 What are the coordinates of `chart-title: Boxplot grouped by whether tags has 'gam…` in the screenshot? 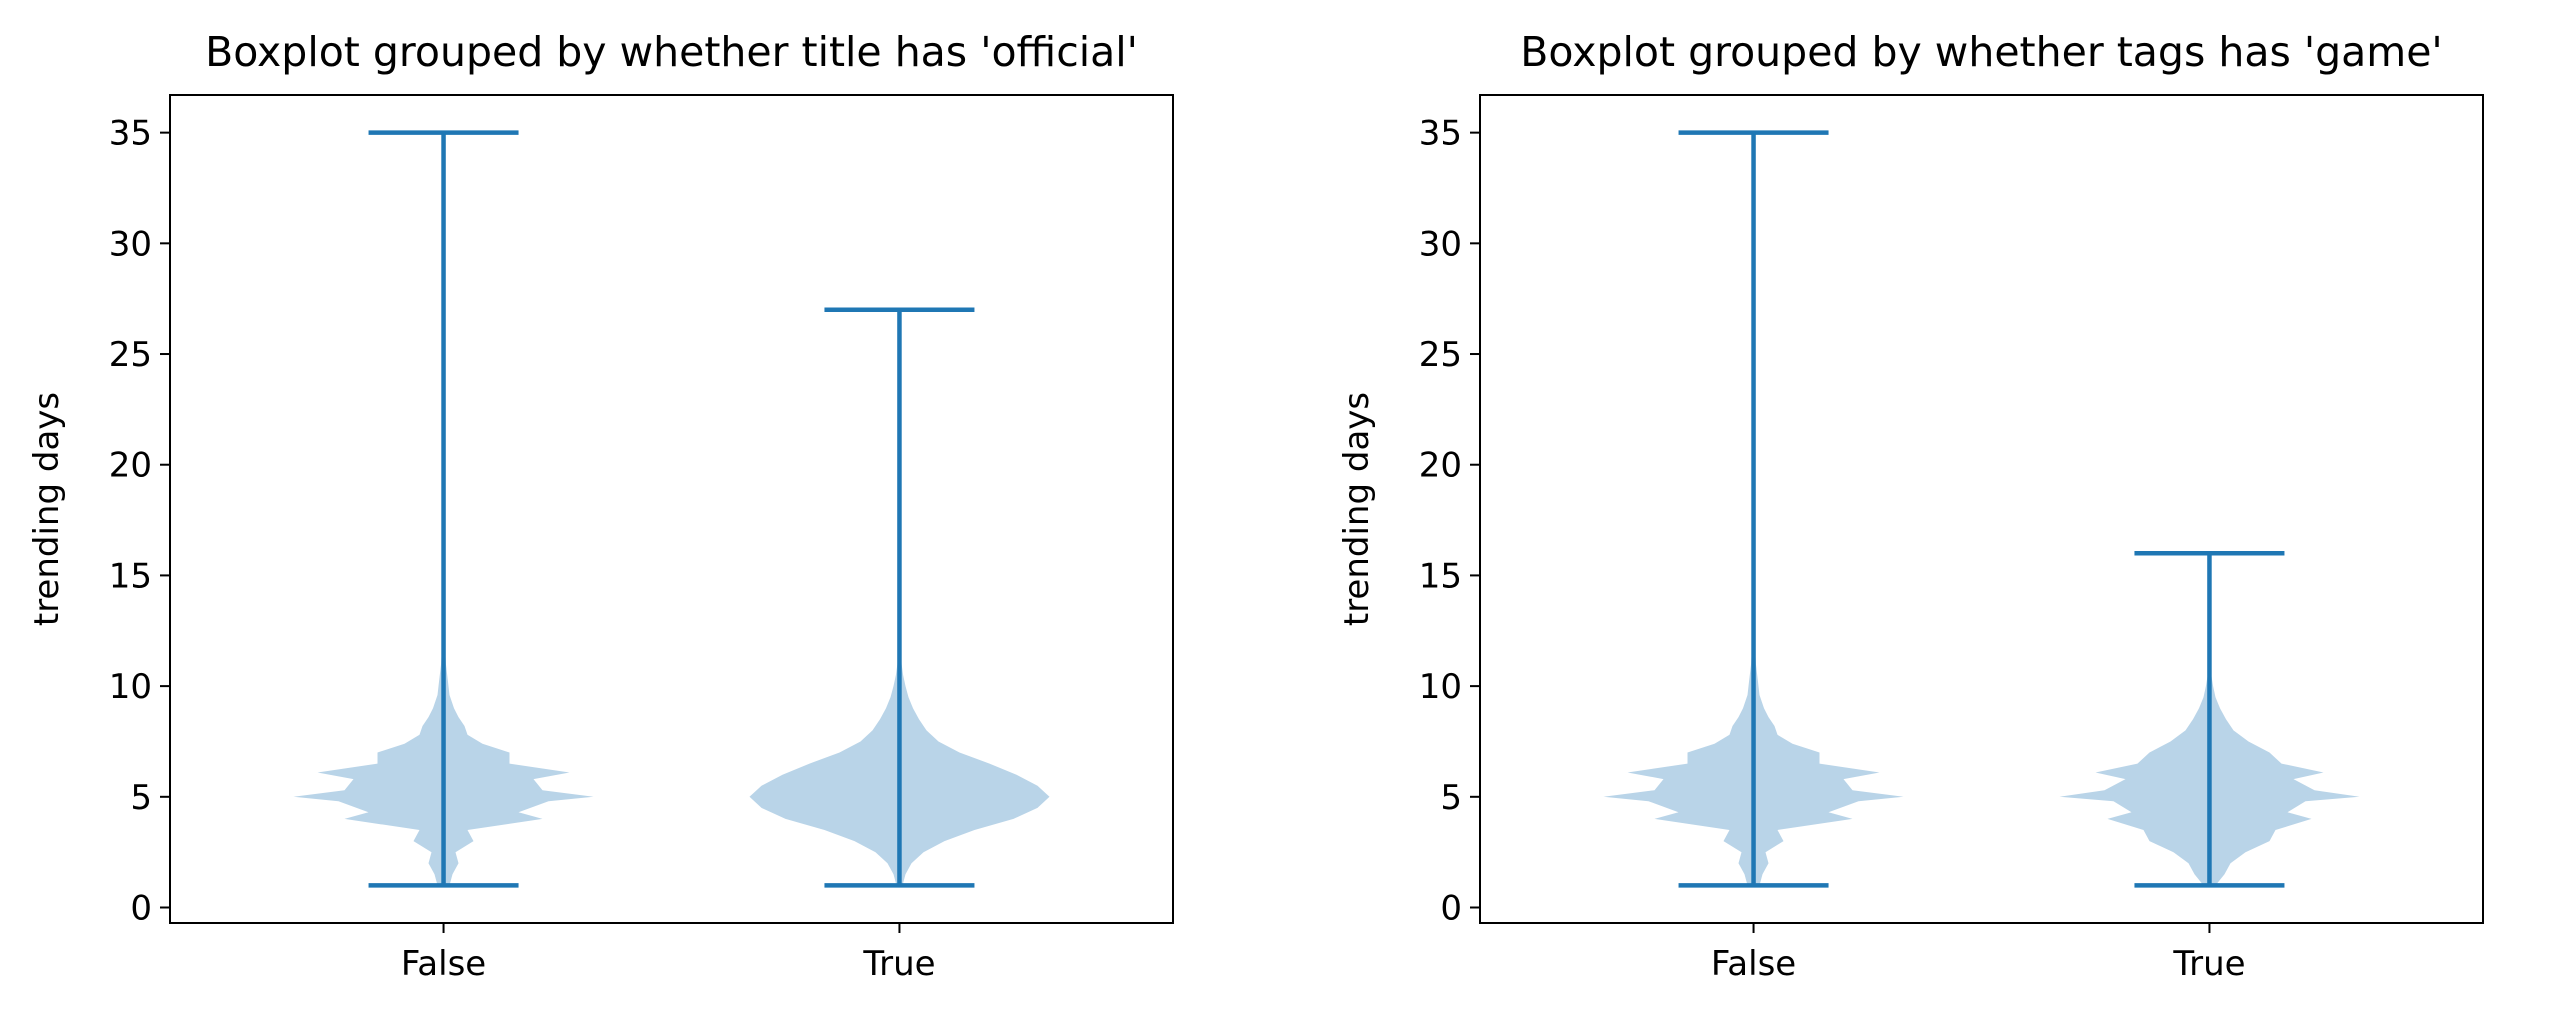 It's located at (1981, 52).